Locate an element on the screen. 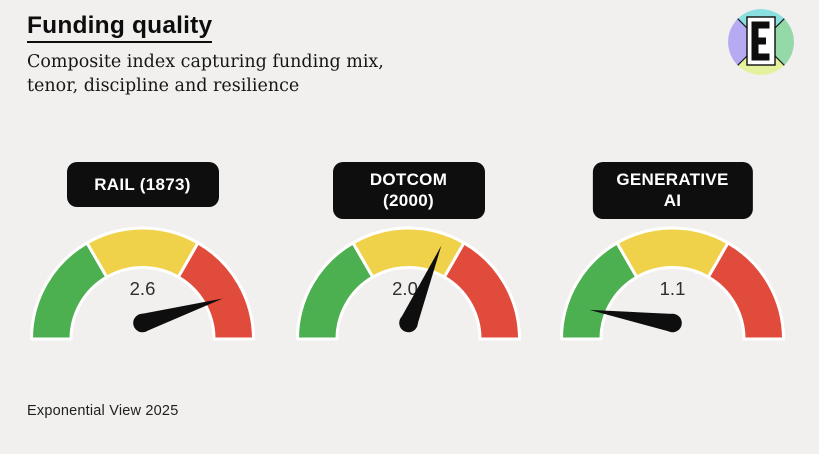  exponential-view-logo is located at coordinates (761, 42).